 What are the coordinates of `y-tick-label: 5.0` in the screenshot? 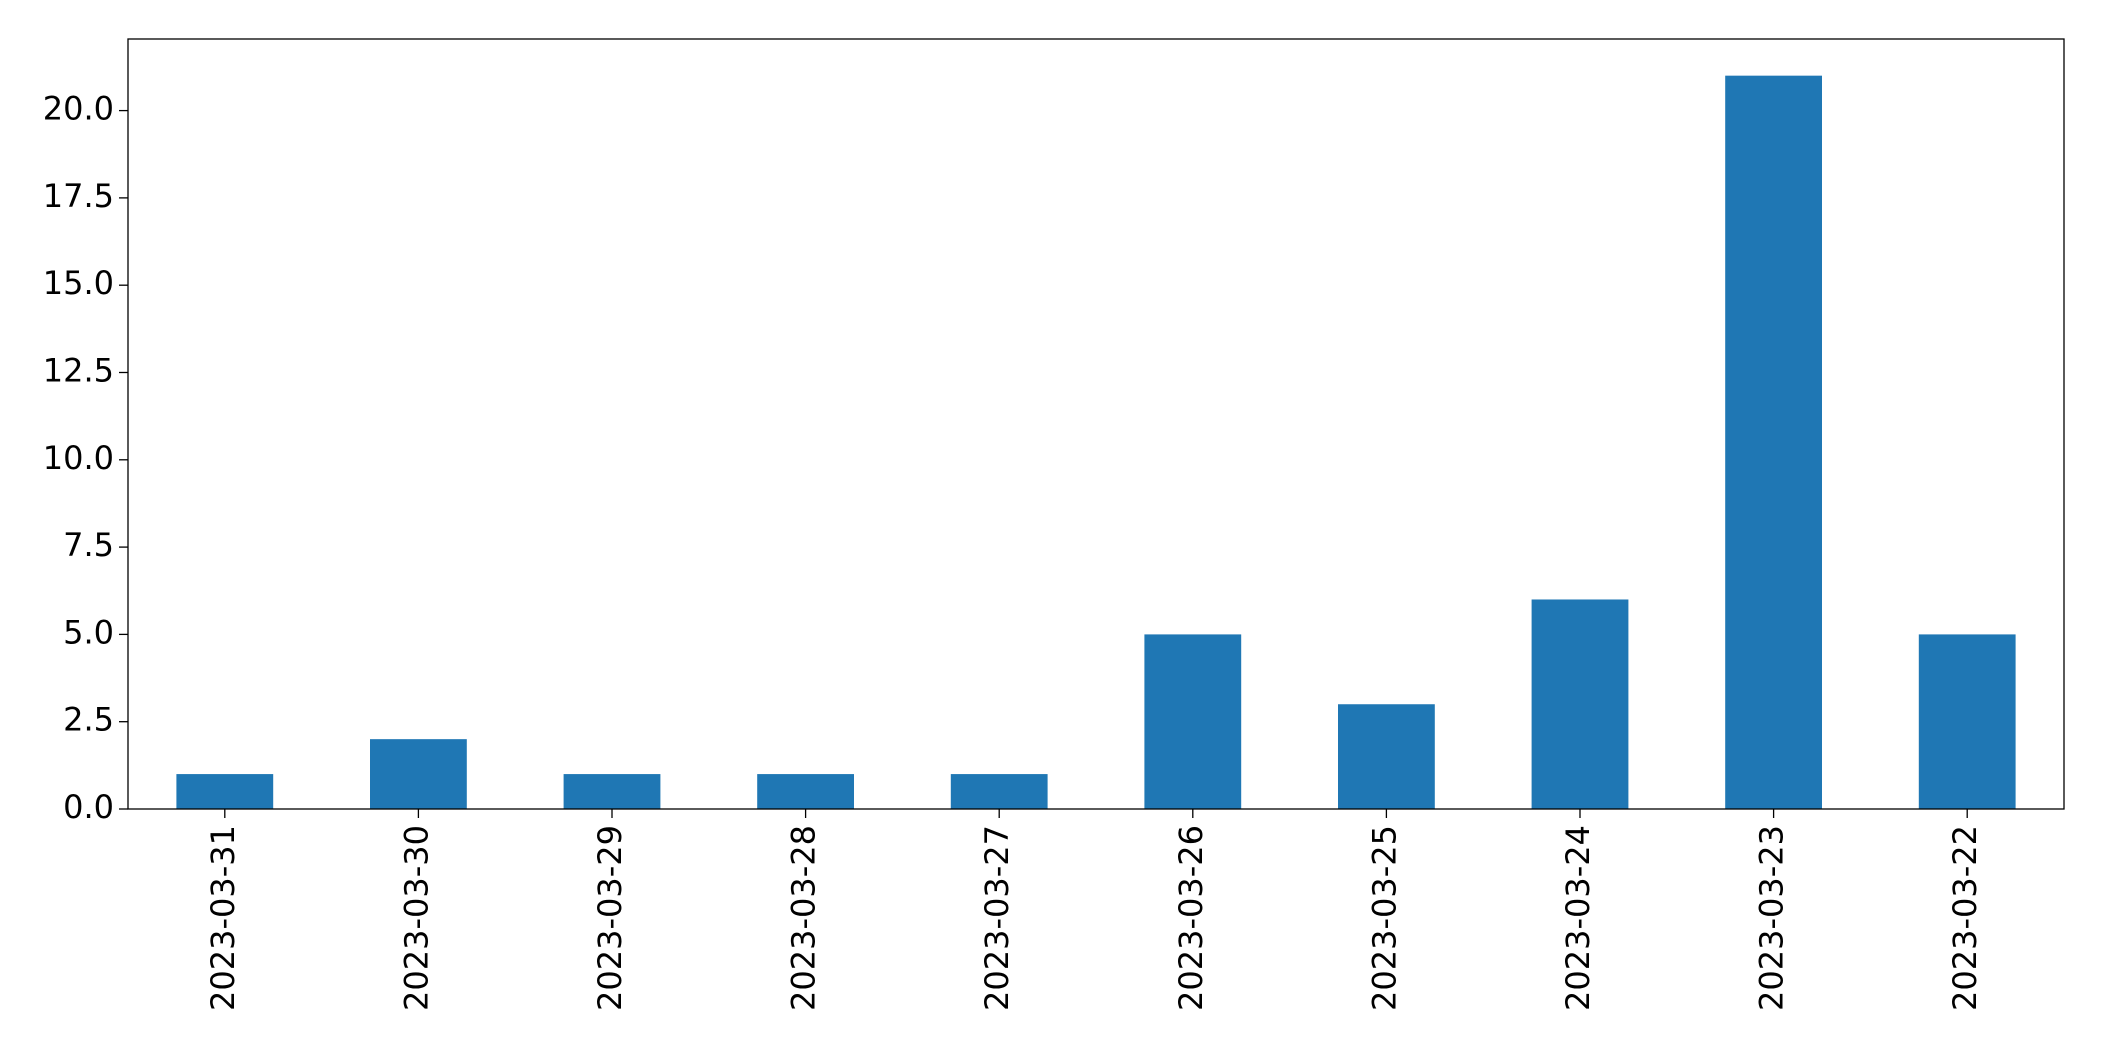 It's located at (88, 632).